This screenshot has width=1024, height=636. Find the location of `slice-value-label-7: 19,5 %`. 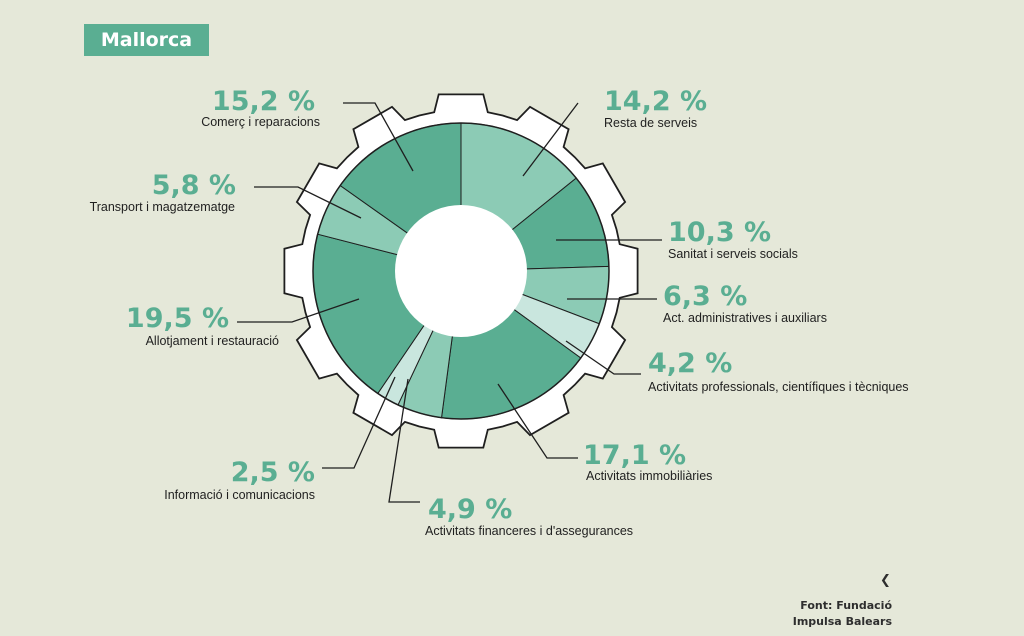

slice-value-label-7: 19,5 % is located at coordinates (177, 318).